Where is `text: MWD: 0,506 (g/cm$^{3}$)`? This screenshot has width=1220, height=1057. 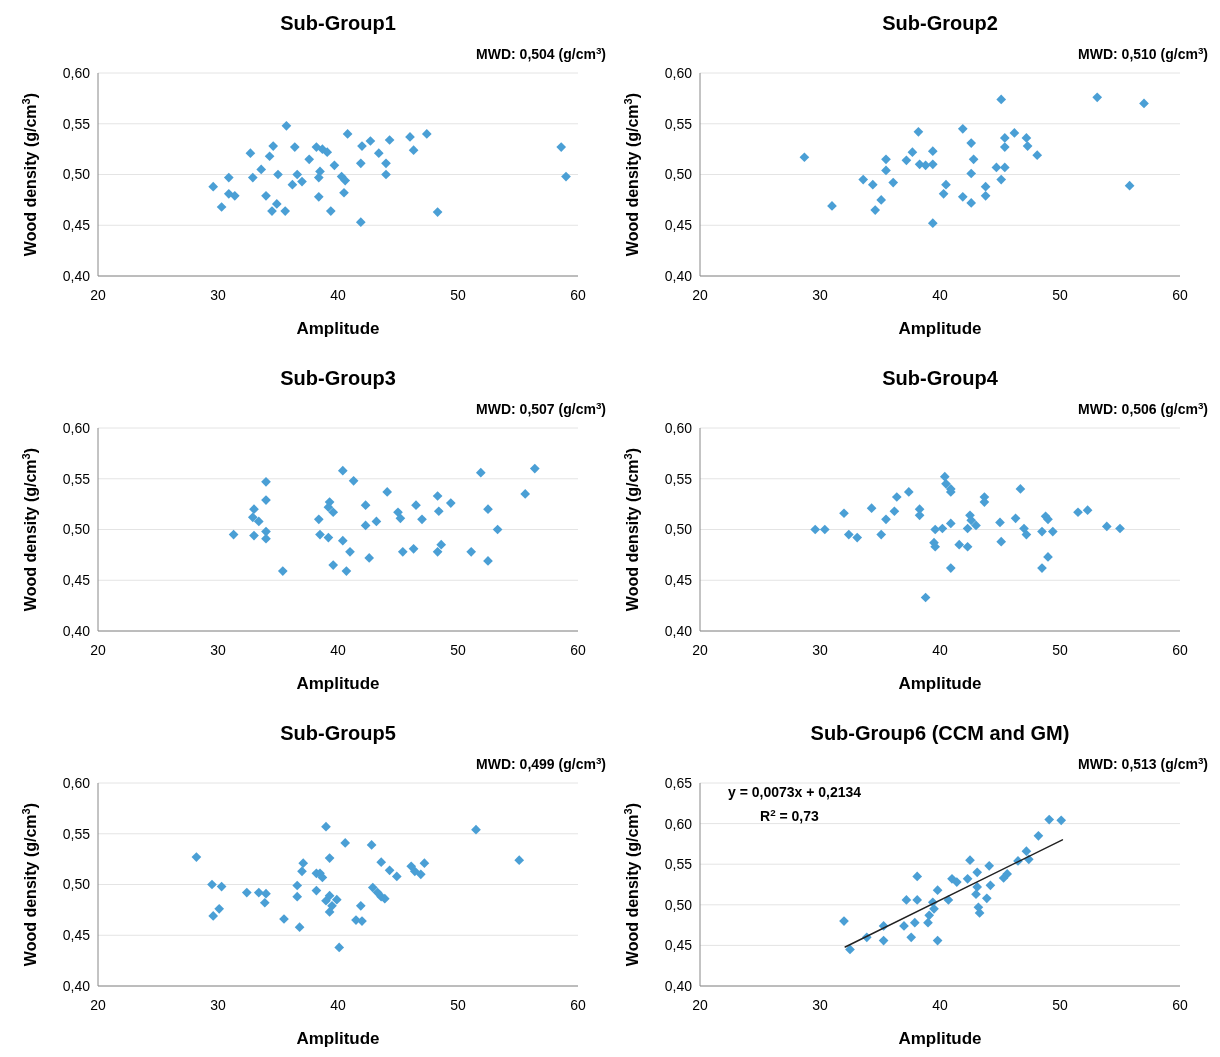 text: MWD: 0,506 (g/cm$^{3}$) is located at coordinates (1143, 408).